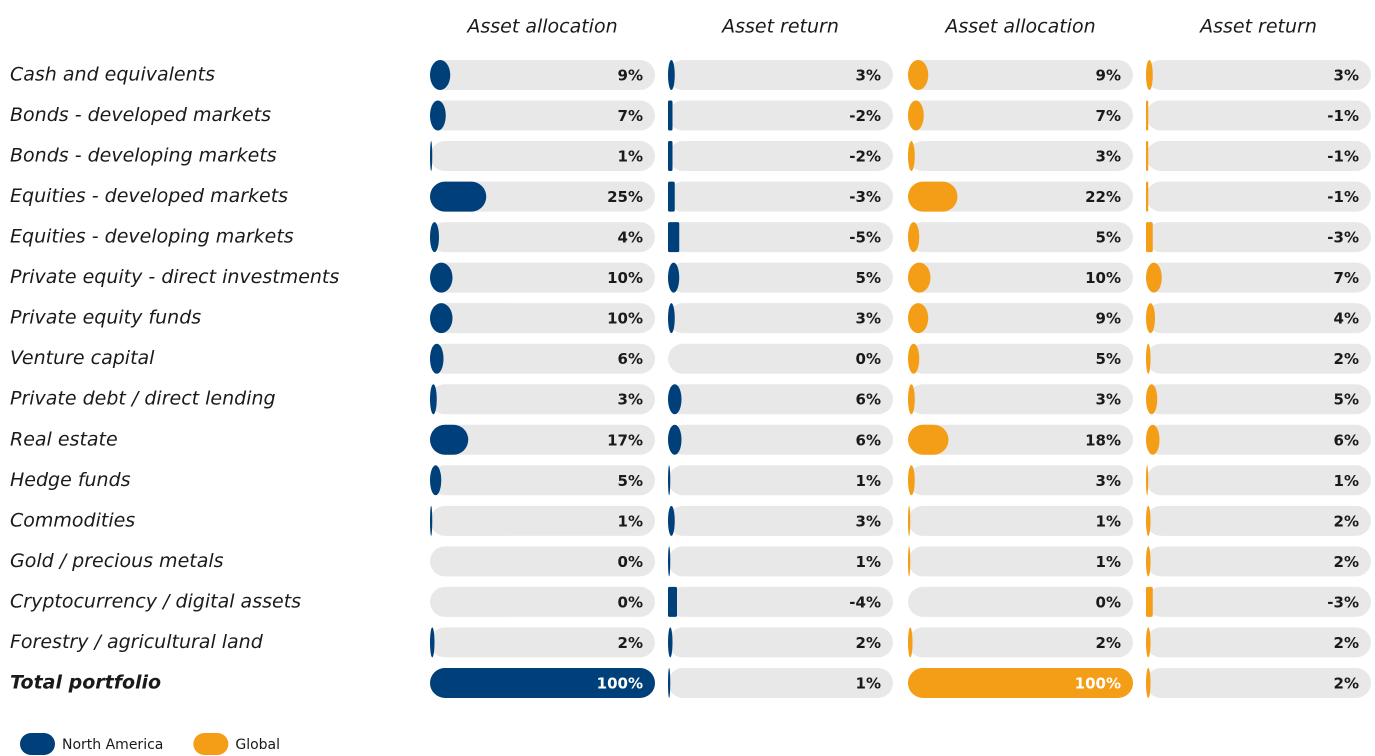  I want to click on category-label: Cryptocurrency / digital assets, so click(155, 601).